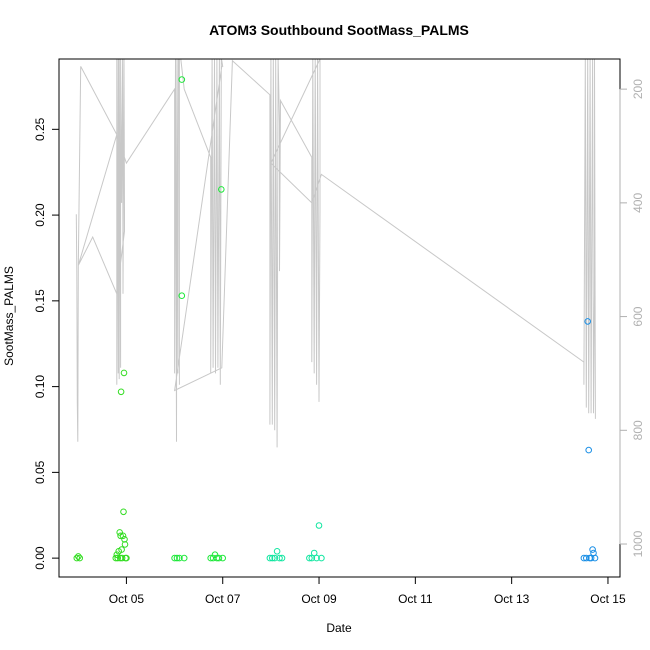 The image size is (650, 650). I want to click on y-right-tick-label: 600, so click(638, 316).